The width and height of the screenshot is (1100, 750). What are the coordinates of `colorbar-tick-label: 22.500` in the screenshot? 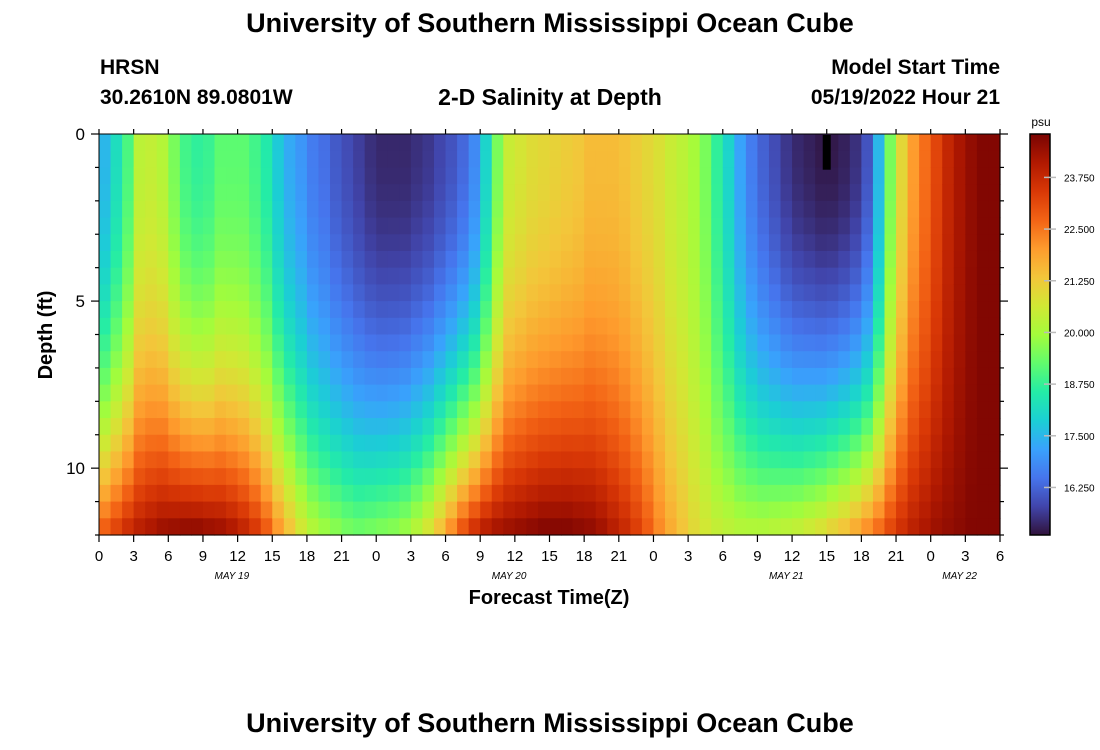 It's located at (1079, 230).